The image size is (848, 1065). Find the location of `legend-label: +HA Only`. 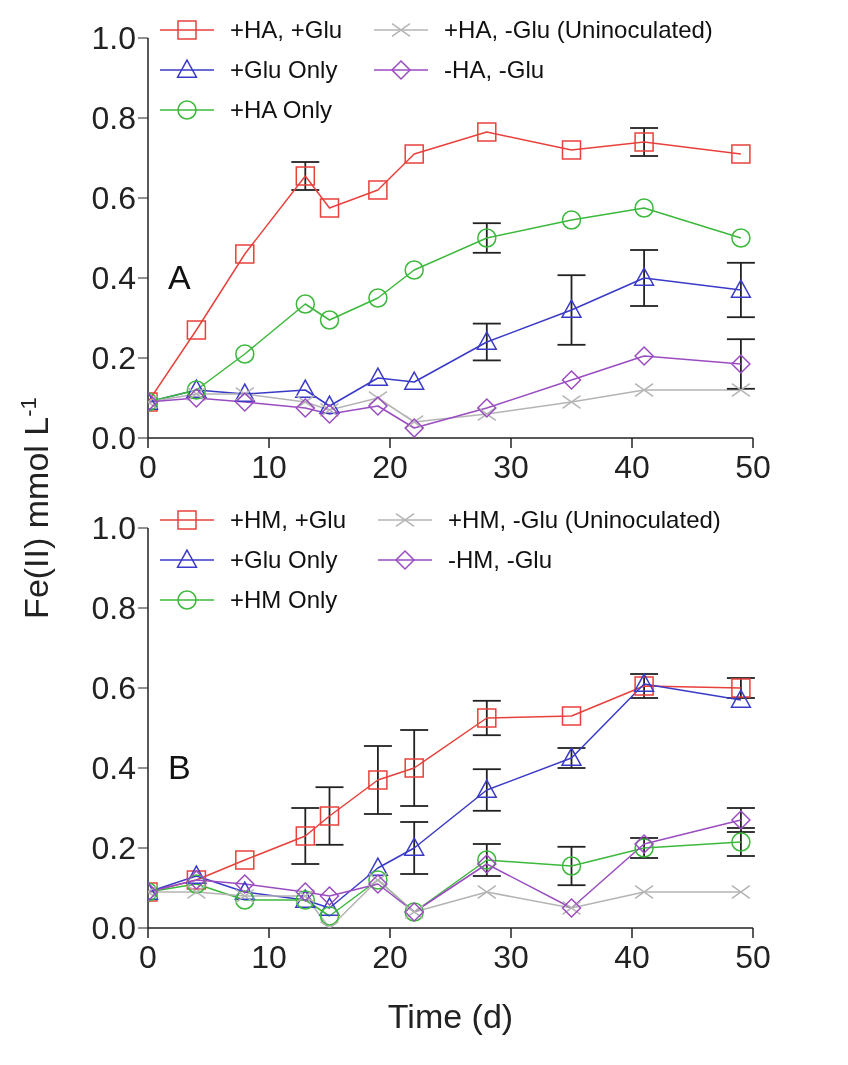

legend-label: +HA Only is located at coordinates (281, 110).